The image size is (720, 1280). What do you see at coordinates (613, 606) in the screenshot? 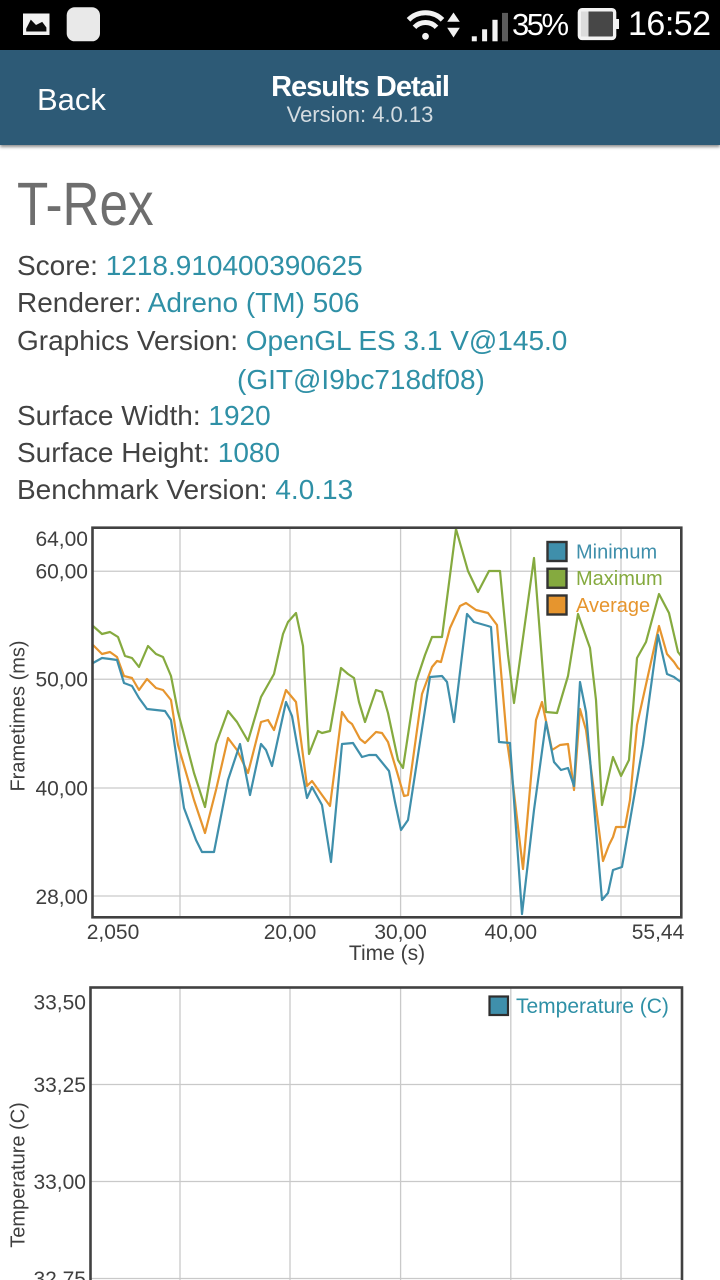
I see `svg-text: Average` at bounding box center [613, 606].